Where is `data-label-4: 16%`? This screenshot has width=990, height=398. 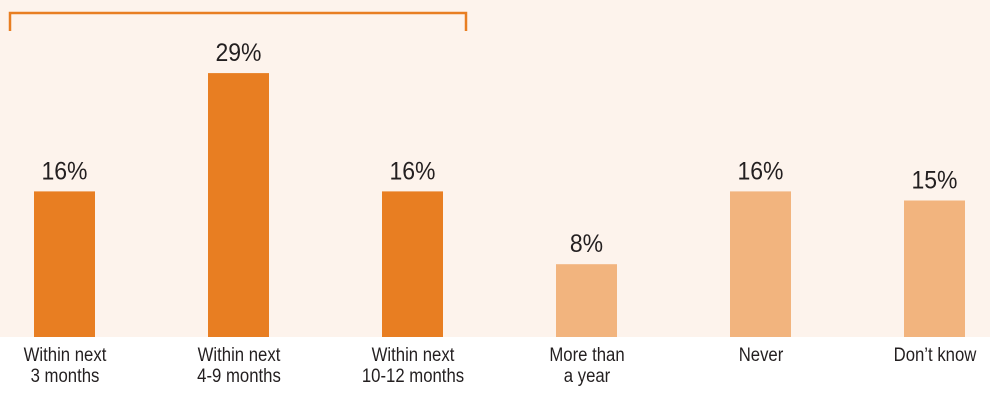 data-label-4: 16% is located at coordinates (760, 172).